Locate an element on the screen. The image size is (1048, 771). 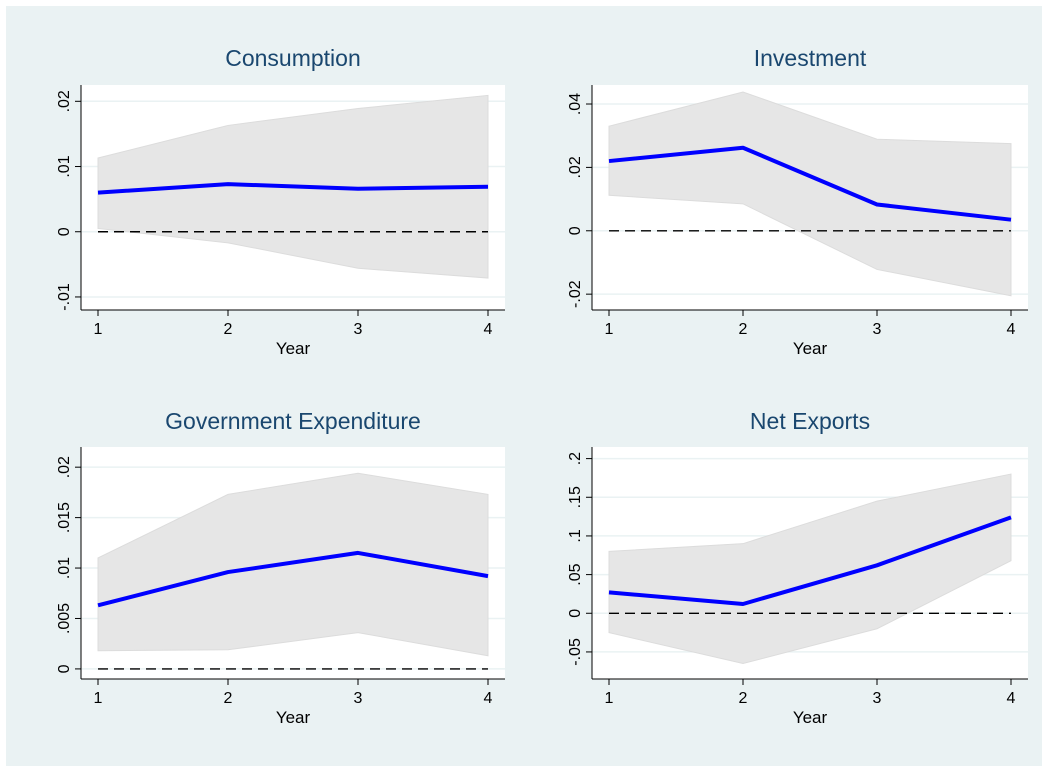
y-tick-label: -.02 is located at coordinates (575, 294).